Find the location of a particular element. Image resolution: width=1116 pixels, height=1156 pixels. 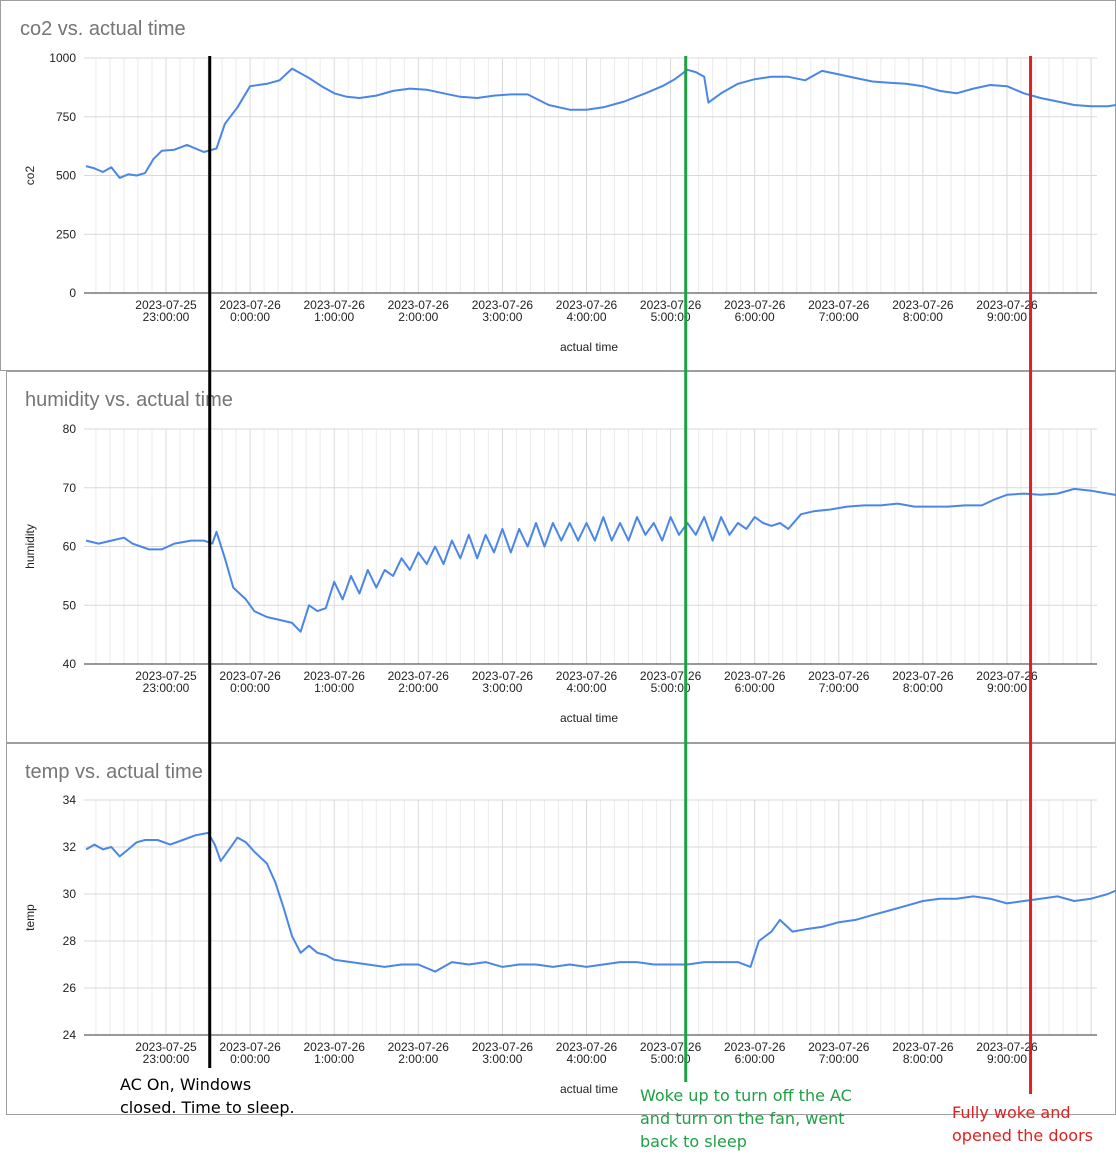

y-tick-label: 60 is located at coordinates (70, 547).